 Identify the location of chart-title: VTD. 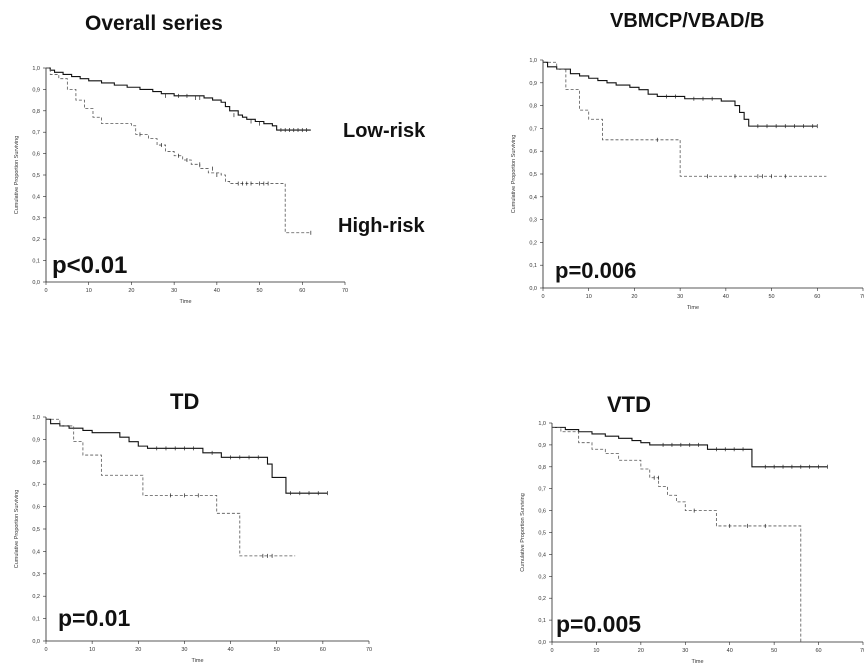
(629, 404).